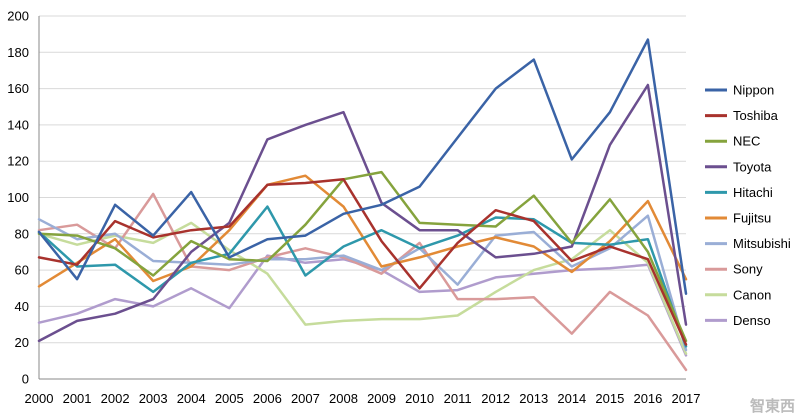 This screenshot has height=415, width=800. Describe the element at coordinates (752, 166) in the screenshot. I see `legend-label: Toyota` at that location.